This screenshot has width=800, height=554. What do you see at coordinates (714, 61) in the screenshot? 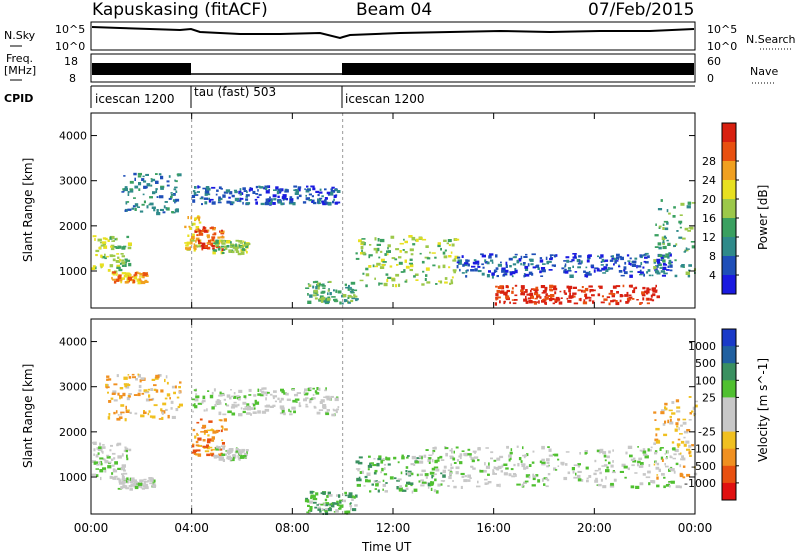
I see `freq-right-tick-top: 60` at bounding box center [714, 61].